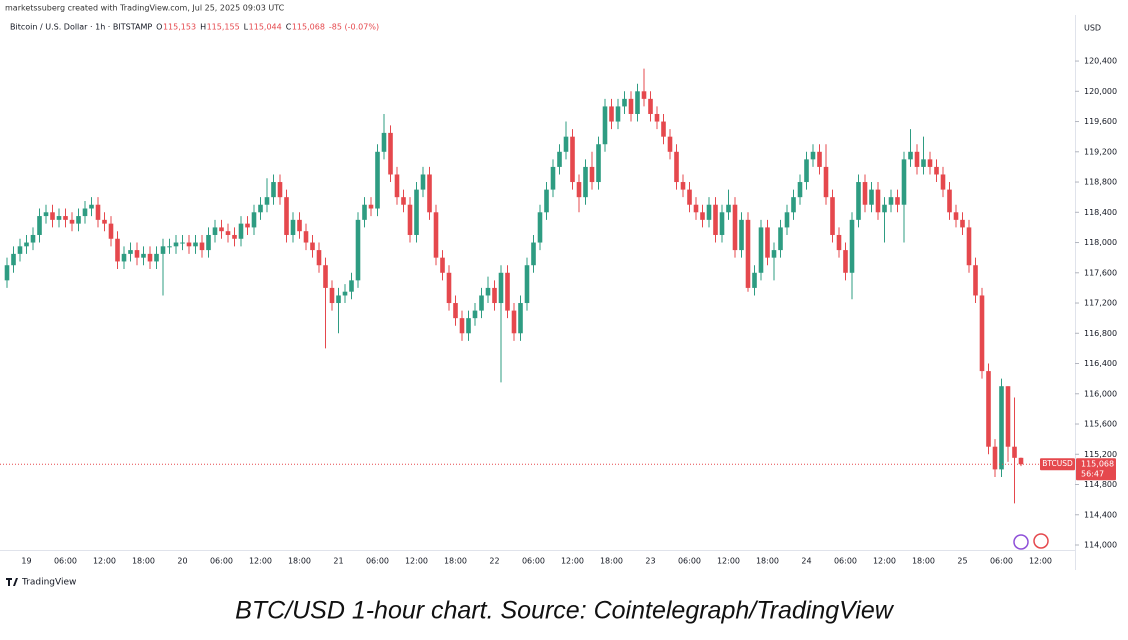 The height and width of the screenshot is (640, 1128). Describe the element at coordinates (203, 27) in the screenshot. I see `legend-label: H` at that location.